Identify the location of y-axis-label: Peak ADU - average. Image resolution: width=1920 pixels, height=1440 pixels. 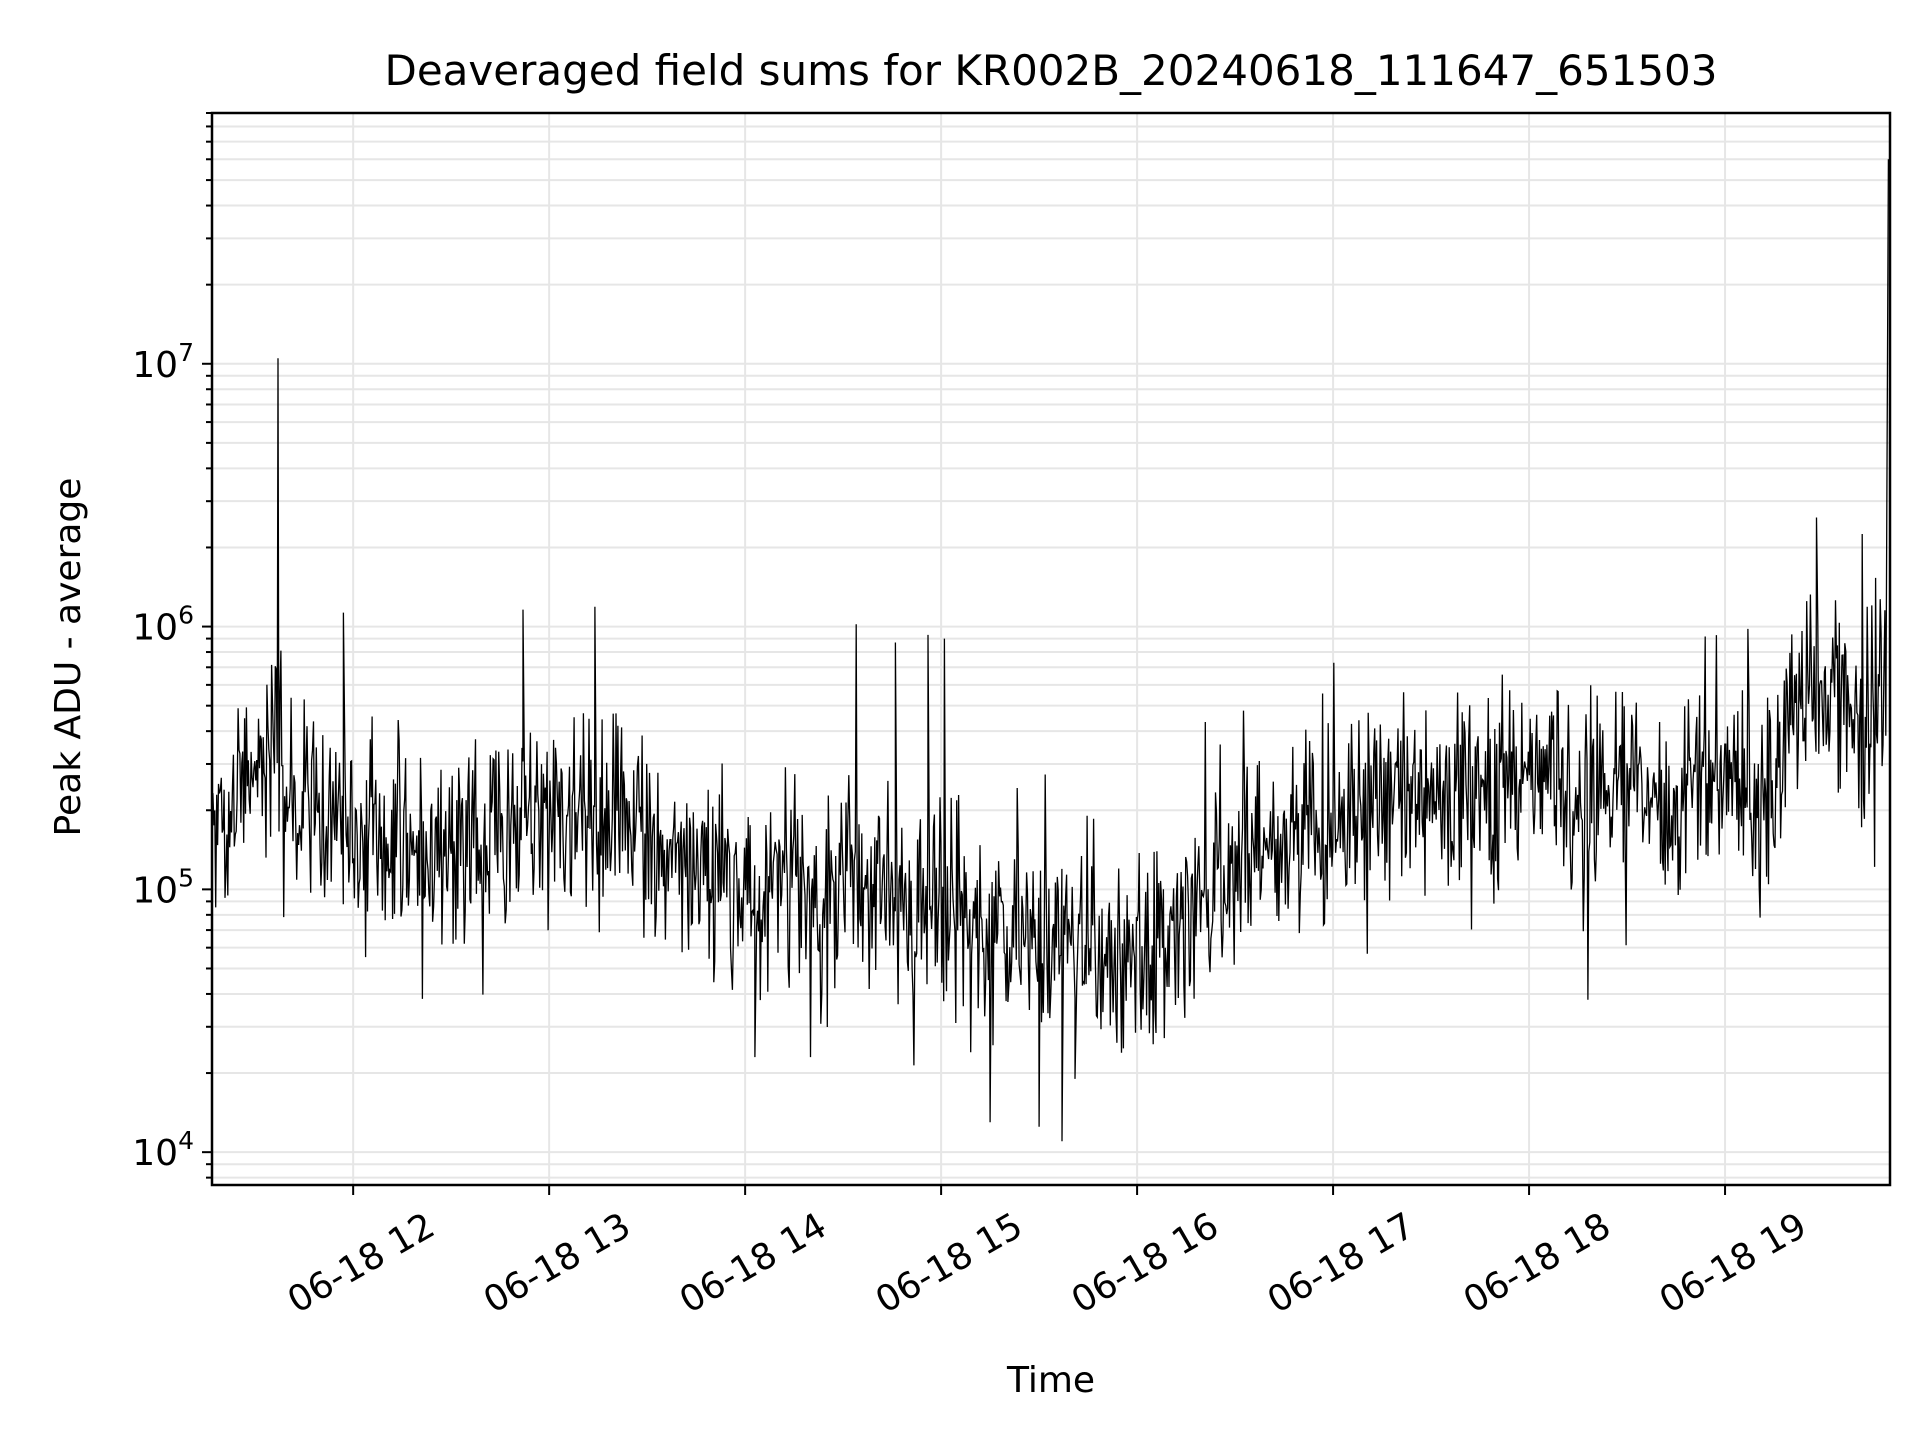
(68, 657).